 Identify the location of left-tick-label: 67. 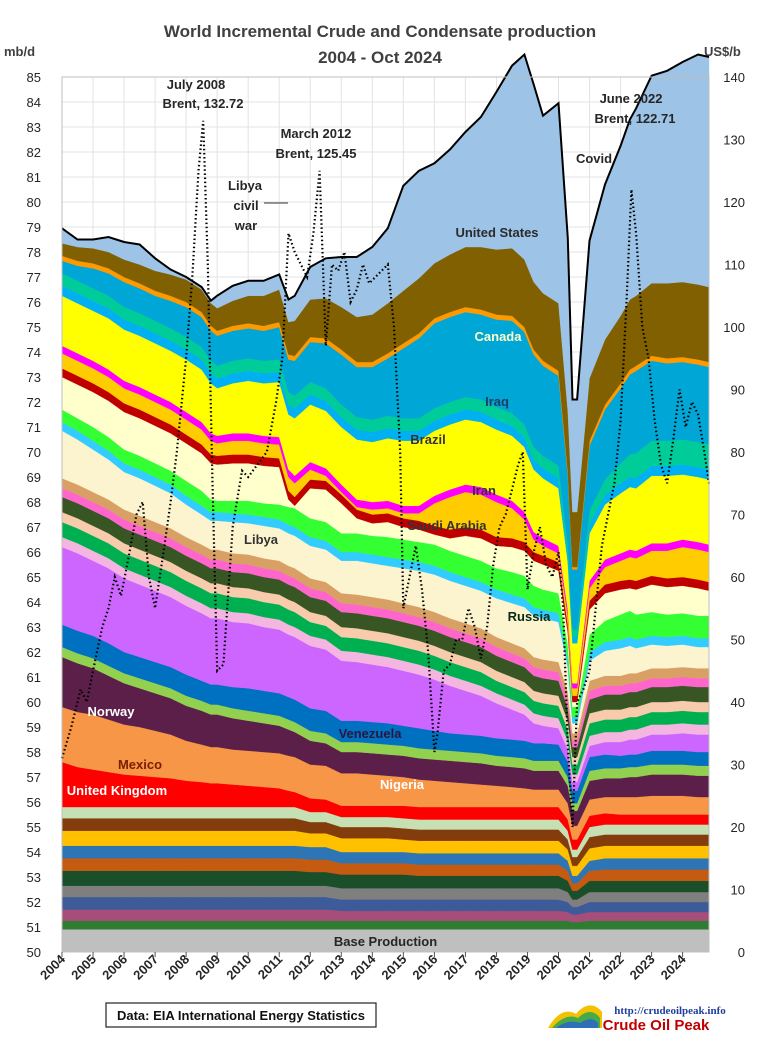
(34, 527).